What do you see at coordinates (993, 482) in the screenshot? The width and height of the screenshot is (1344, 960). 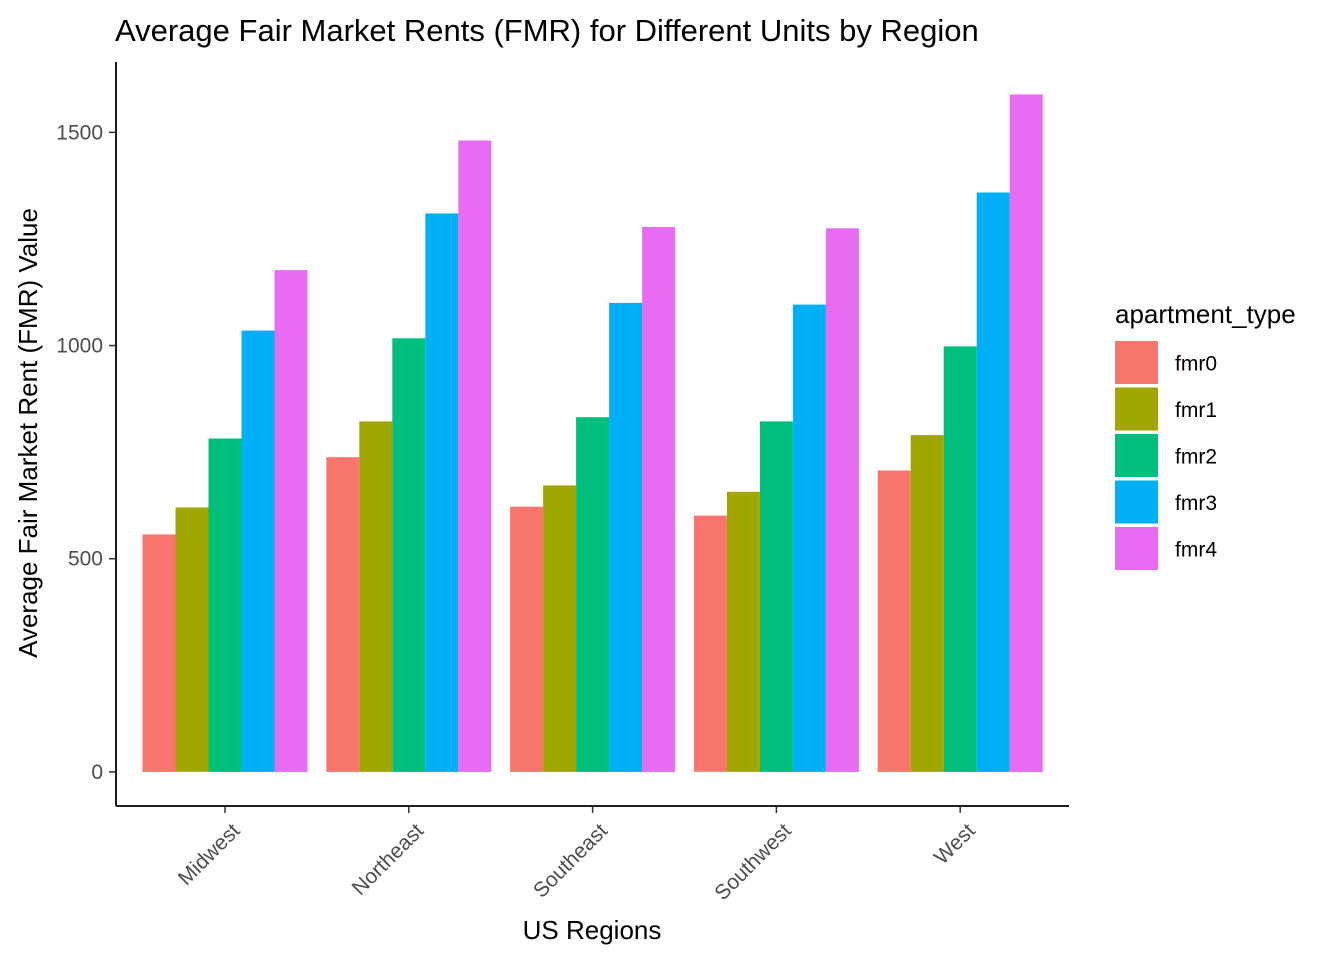 I see `bar-west-fmr3` at bounding box center [993, 482].